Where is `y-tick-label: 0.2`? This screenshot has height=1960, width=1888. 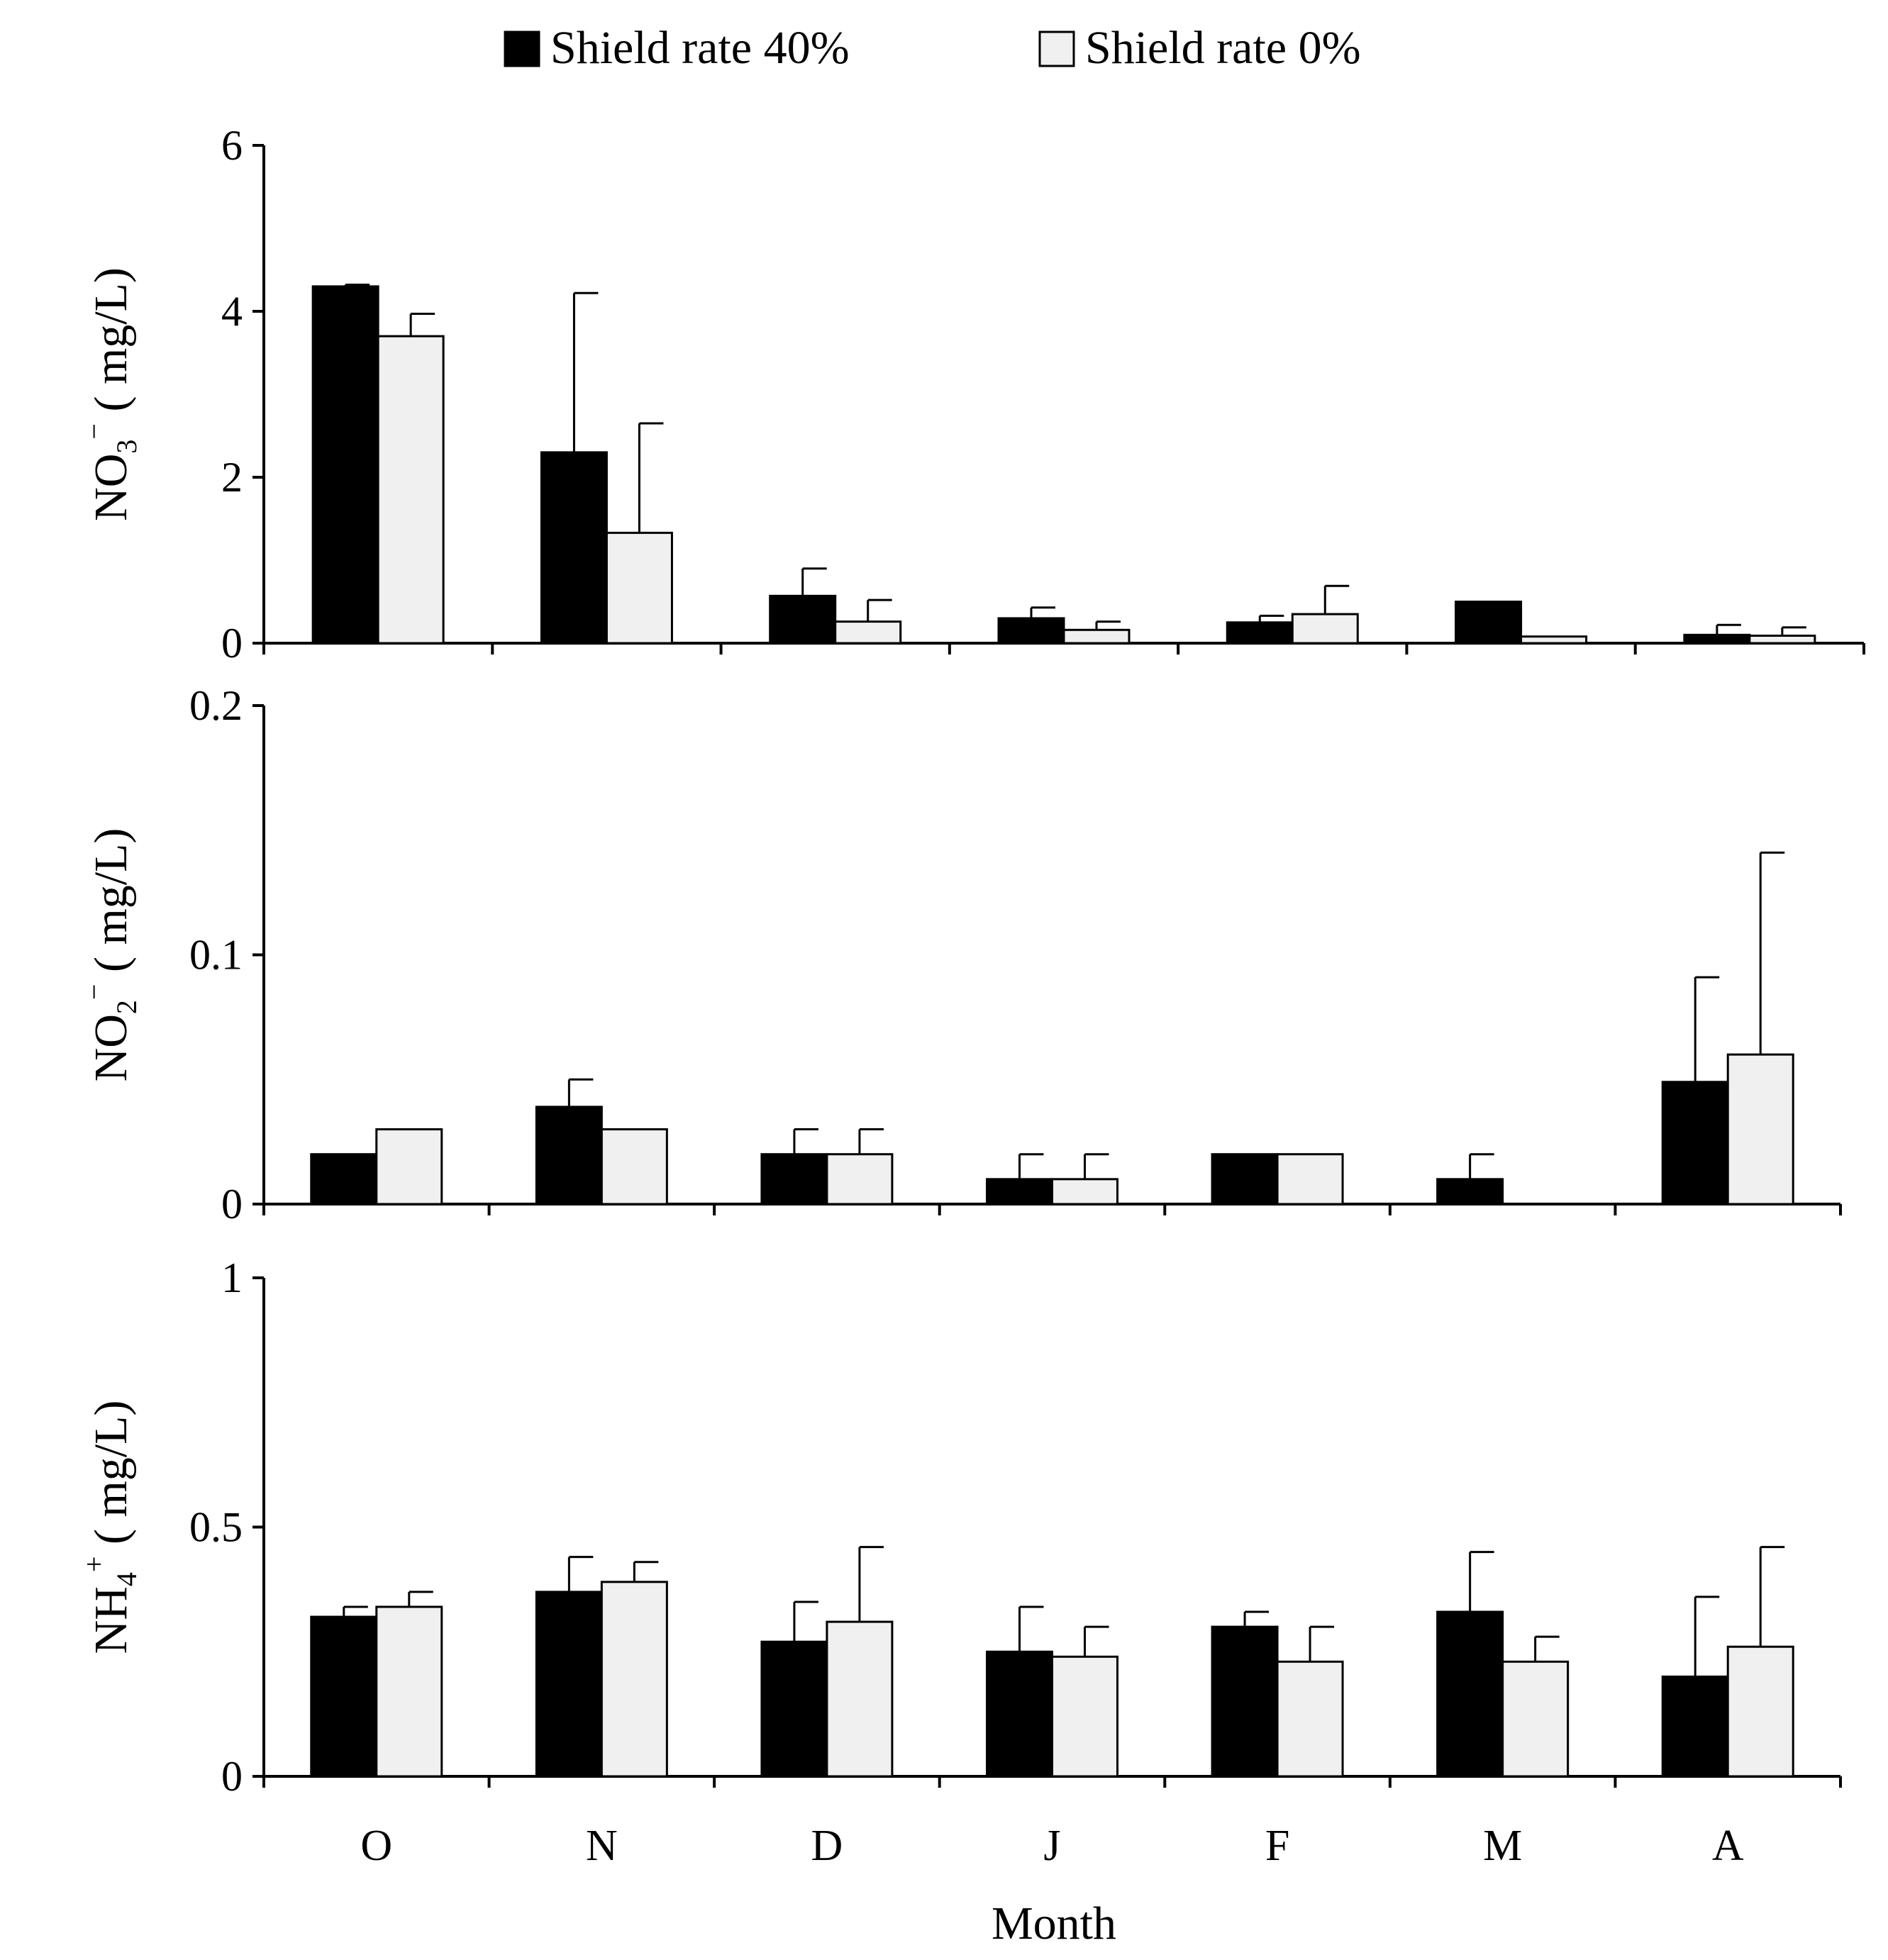 y-tick-label: 0.2 is located at coordinates (216, 705).